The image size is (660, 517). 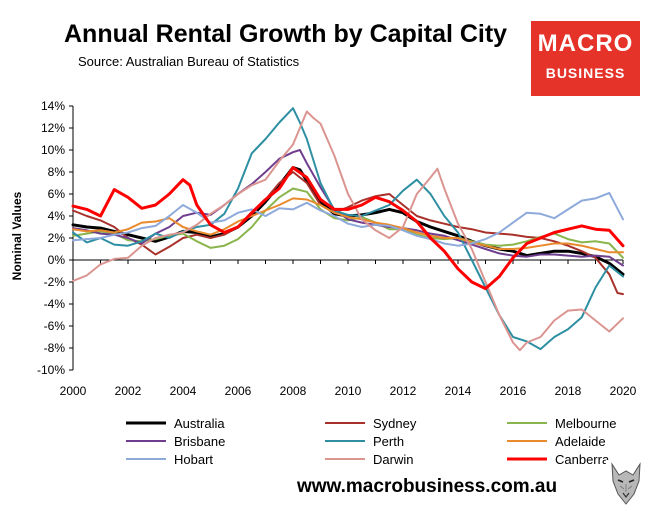 I want to click on y-tick-label: 8%, so click(x=57, y=172).